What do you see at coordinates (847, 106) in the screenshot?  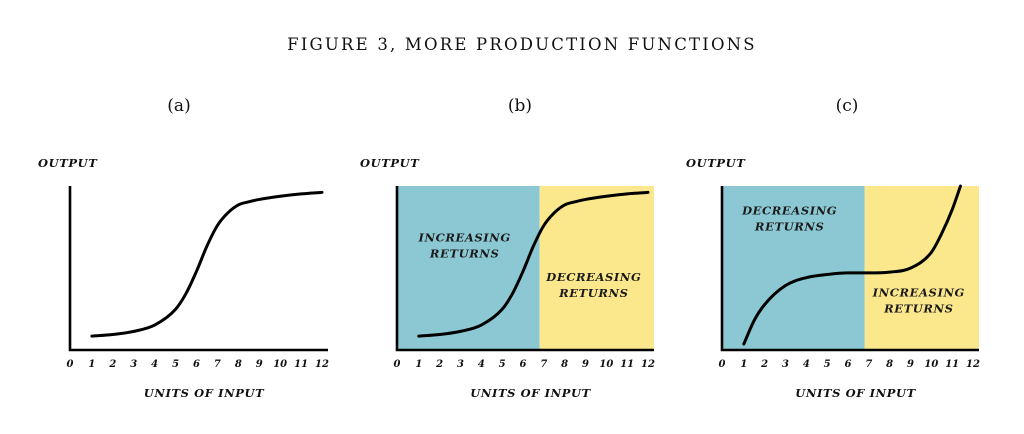 I see `panel-label: (c)` at bounding box center [847, 106].